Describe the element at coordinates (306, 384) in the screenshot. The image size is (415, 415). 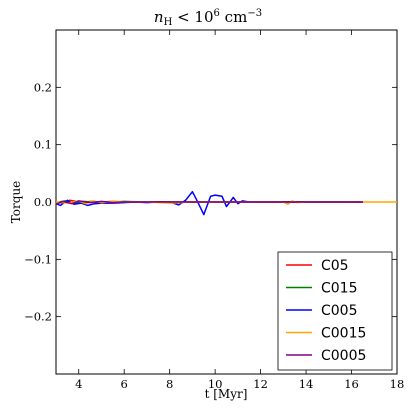
I see `x-tick-label: 14` at that location.